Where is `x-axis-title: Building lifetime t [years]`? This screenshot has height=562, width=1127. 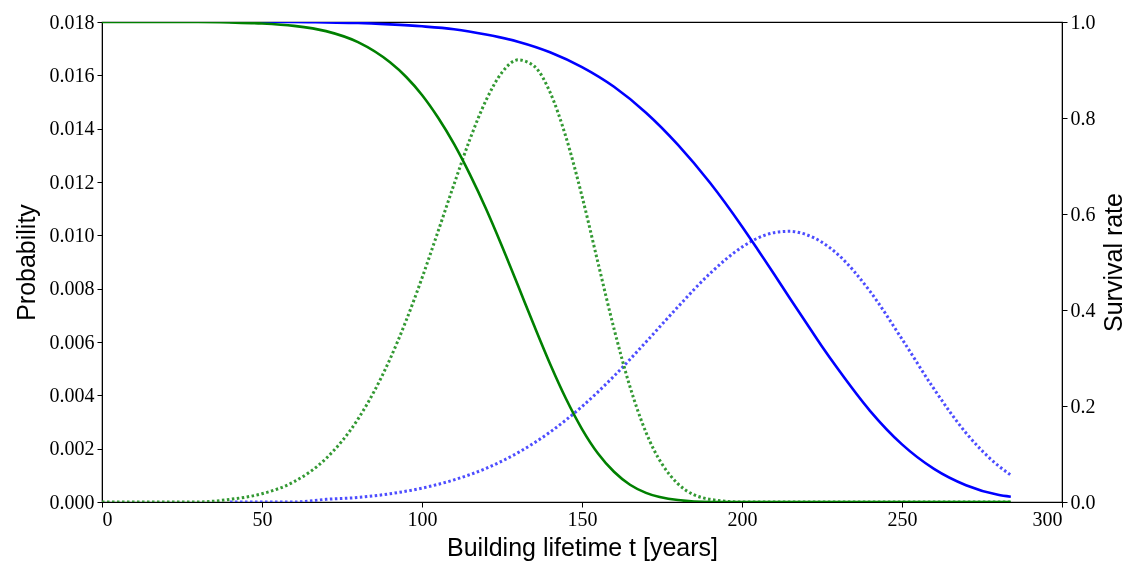
x-axis-title: Building lifetime t [years] is located at coordinates (582, 546).